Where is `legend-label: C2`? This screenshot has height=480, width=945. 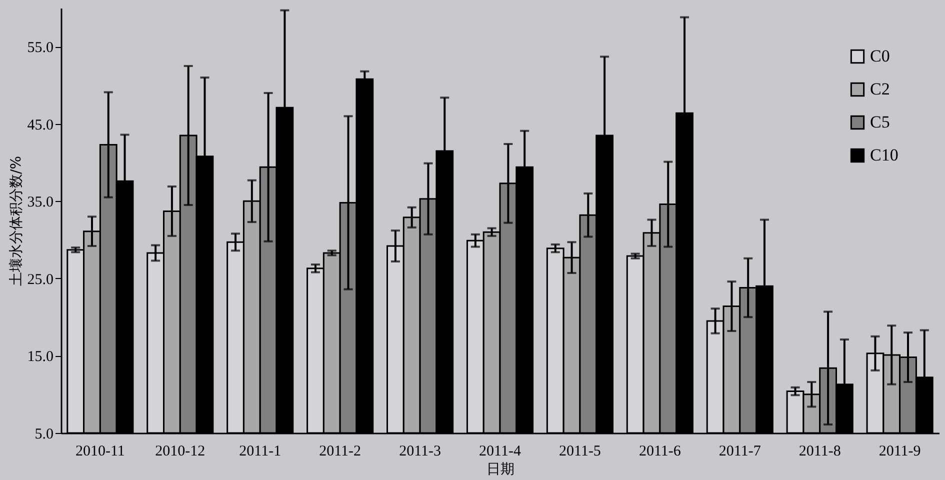
legend-label: C2 is located at coordinates (880, 89).